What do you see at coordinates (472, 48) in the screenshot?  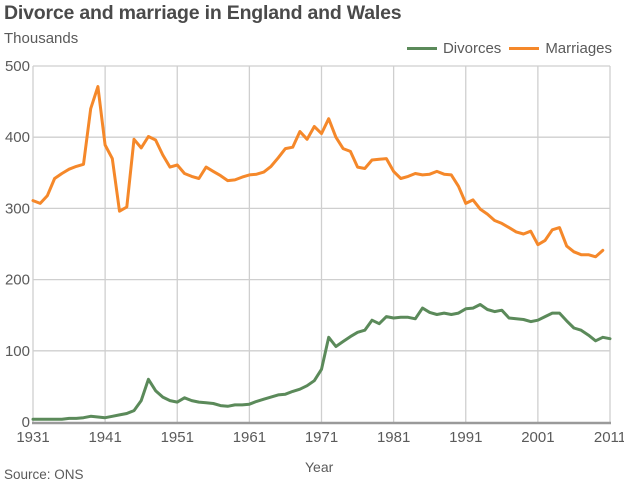 I see `legend-label-divorces: Divorces` at bounding box center [472, 48].